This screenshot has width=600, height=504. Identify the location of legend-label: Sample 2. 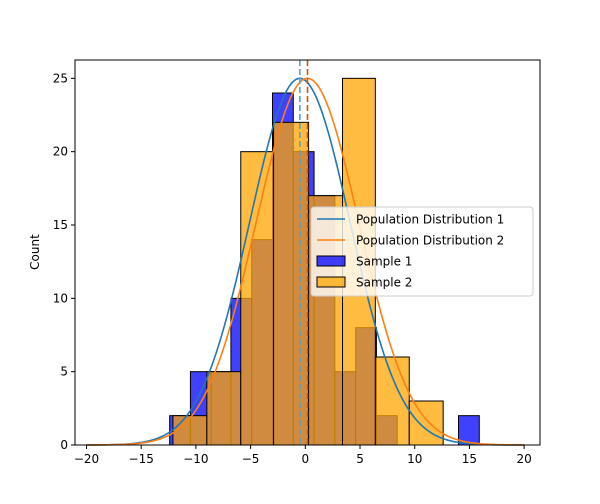
(384, 283).